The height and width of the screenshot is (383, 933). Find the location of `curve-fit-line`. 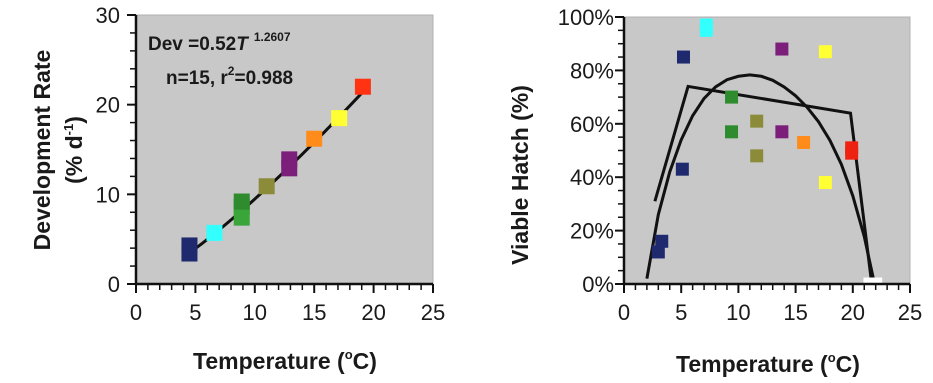

curve-fit-line is located at coordinates (761, 179).